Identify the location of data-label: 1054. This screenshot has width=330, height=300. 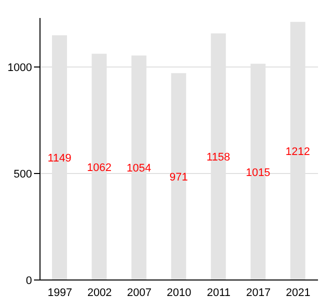
(139, 168).